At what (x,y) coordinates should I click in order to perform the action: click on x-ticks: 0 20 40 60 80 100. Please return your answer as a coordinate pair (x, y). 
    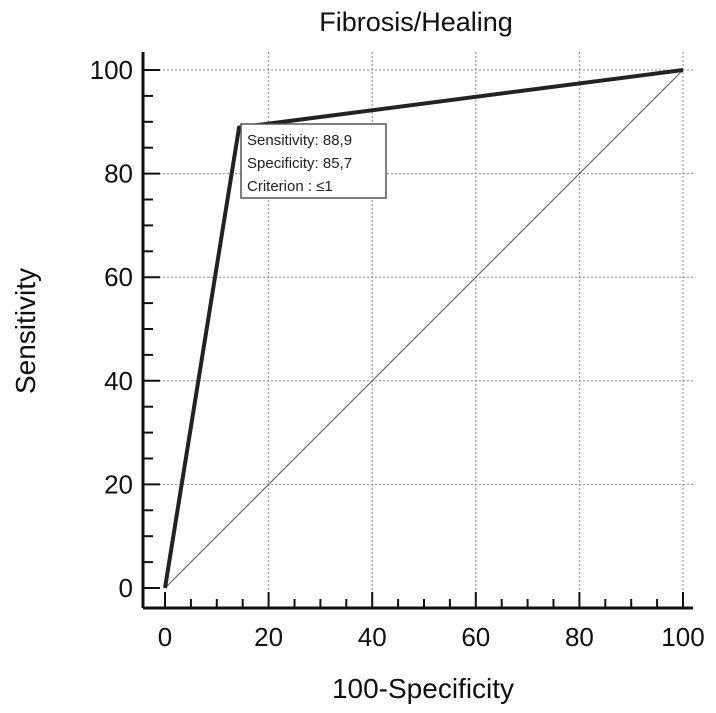
    Looking at the image, I should click on (431, 622).